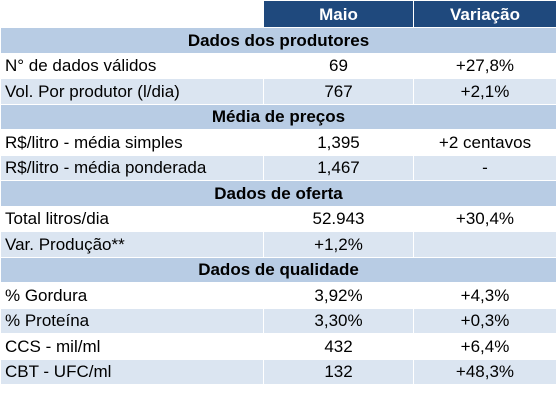 The height and width of the screenshot is (408, 556). I want to click on row-label: R$/litro - média simples, so click(132, 142).